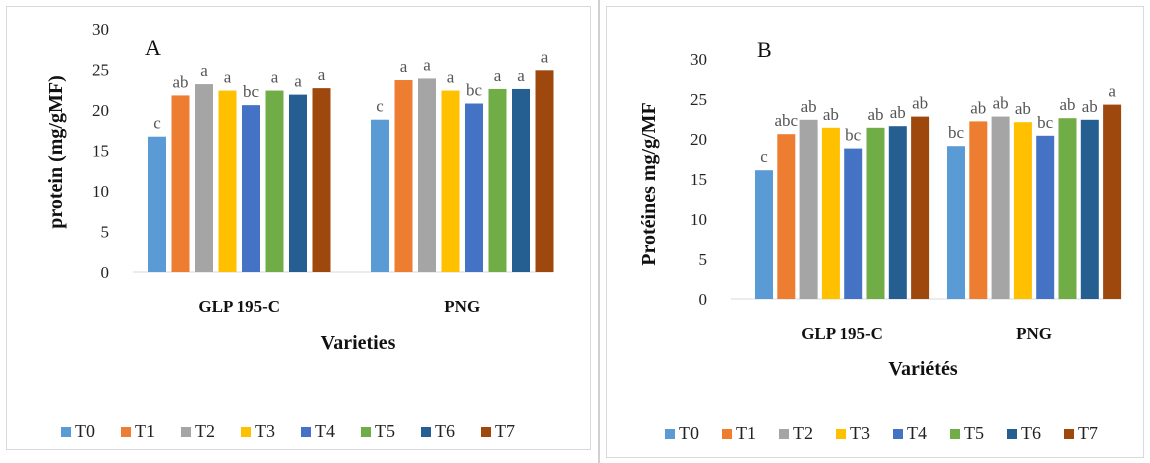 The height and width of the screenshot is (463, 1150). Describe the element at coordinates (599, 231) in the screenshot. I see `panel-divider` at that location.